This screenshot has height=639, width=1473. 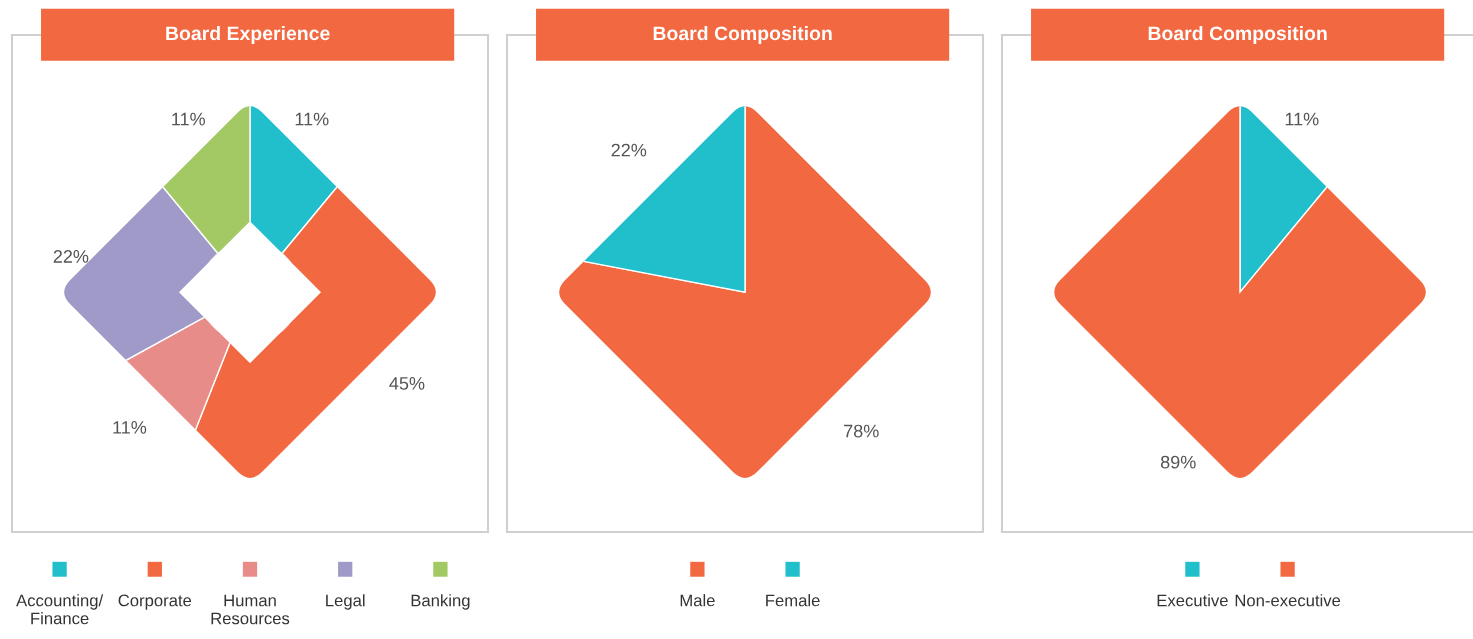 What do you see at coordinates (250, 609) in the screenshot?
I see `legend-label: Human Resources` at bounding box center [250, 609].